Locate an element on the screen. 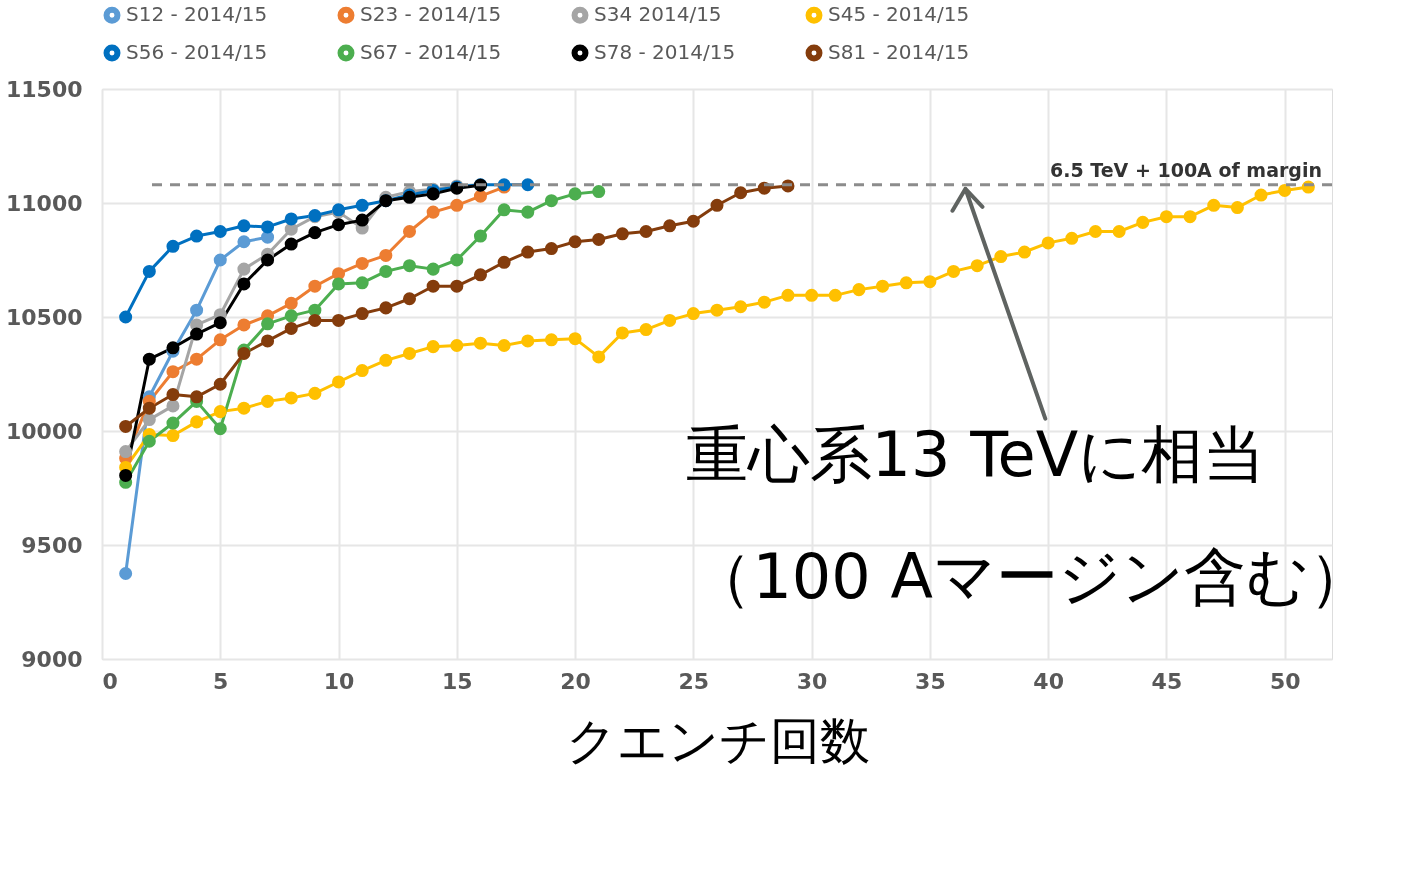 Image resolution: width=1426 pixels, height=890 pixels. y-tick-label: 10000 is located at coordinates (44, 431).